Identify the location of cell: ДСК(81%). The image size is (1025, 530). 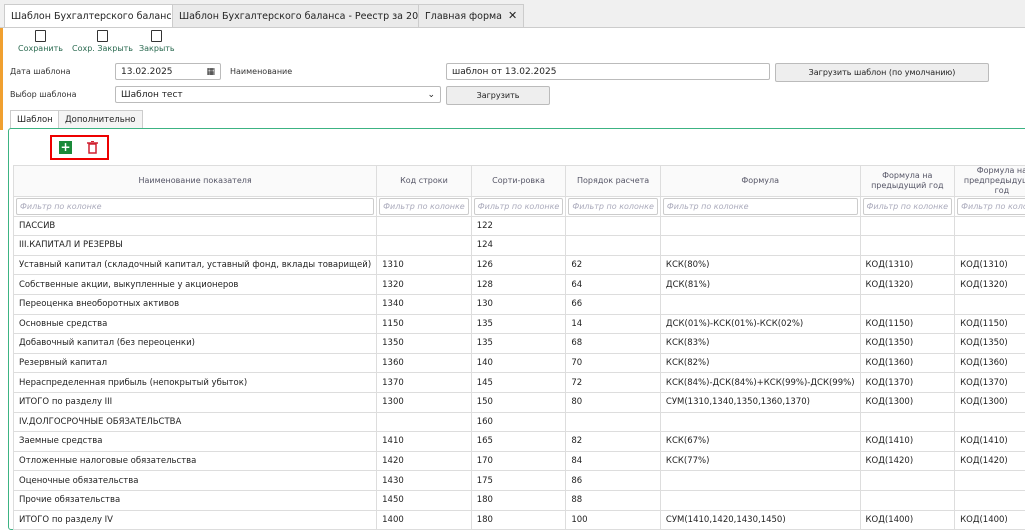
(760, 285).